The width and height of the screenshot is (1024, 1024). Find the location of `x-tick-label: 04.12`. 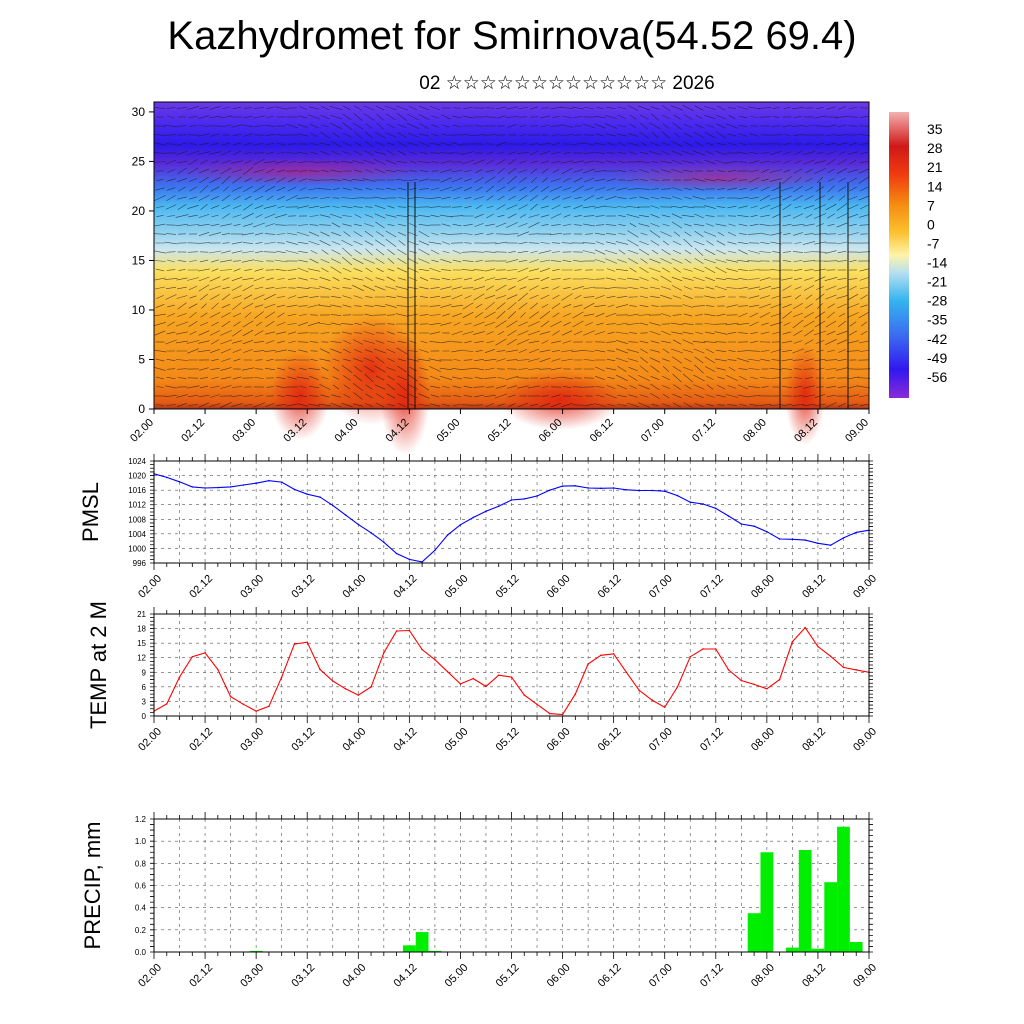

x-tick-label: 04.12 is located at coordinates (406, 587).